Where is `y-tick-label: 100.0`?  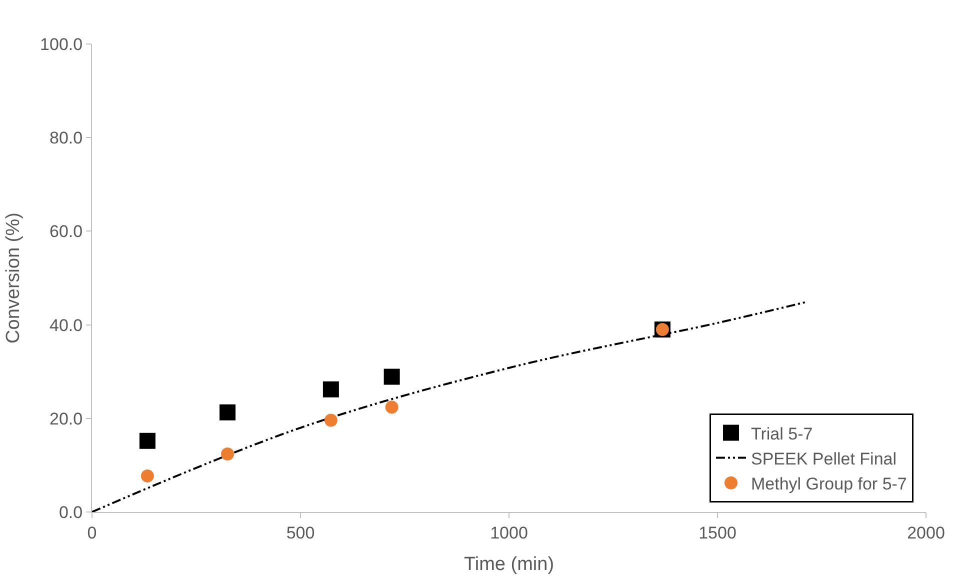
y-tick-label: 100.0 is located at coordinates (61, 44).